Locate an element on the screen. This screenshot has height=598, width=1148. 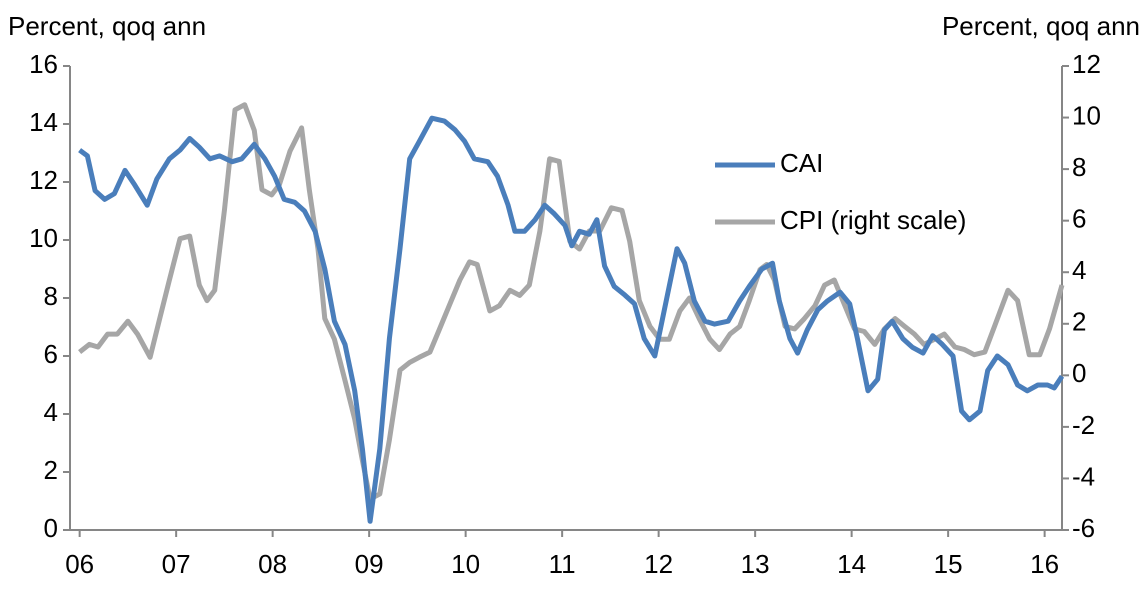
y2-tick-label: 12 is located at coordinates (1086, 64).